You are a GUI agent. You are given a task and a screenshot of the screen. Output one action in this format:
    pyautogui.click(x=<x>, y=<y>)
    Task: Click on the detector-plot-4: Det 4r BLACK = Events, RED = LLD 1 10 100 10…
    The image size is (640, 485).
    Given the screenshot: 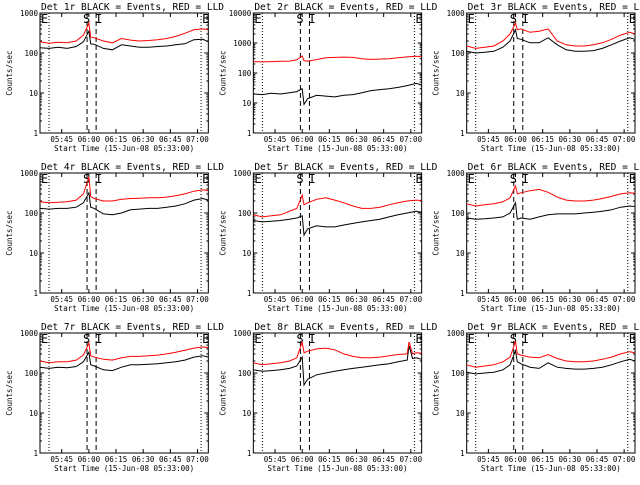 What is the action you would take?
    pyautogui.click(x=114, y=237)
    